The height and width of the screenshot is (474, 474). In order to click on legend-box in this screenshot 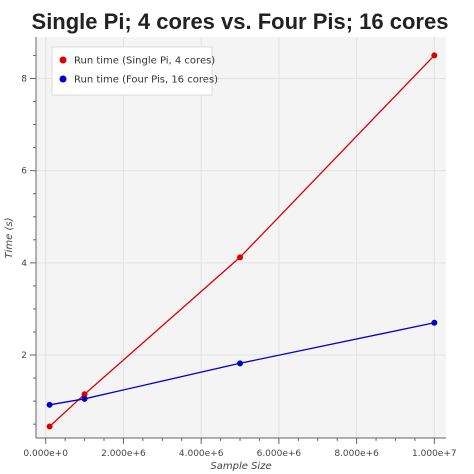, I will do `click(132, 71)`.